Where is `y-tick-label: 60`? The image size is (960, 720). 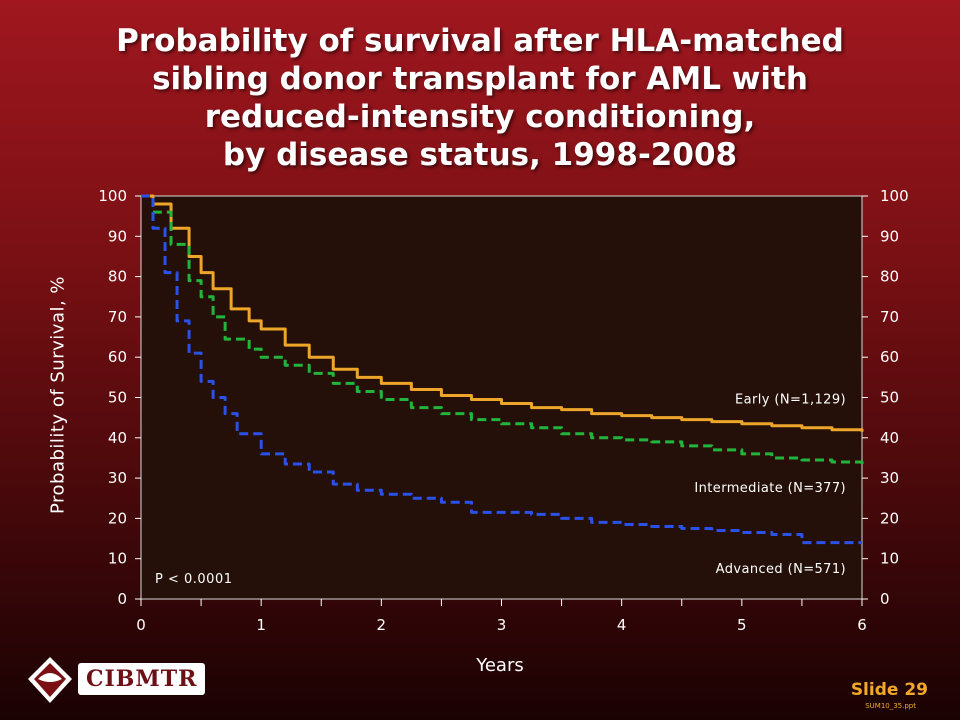
y-tick-label: 60 is located at coordinates (117, 357).